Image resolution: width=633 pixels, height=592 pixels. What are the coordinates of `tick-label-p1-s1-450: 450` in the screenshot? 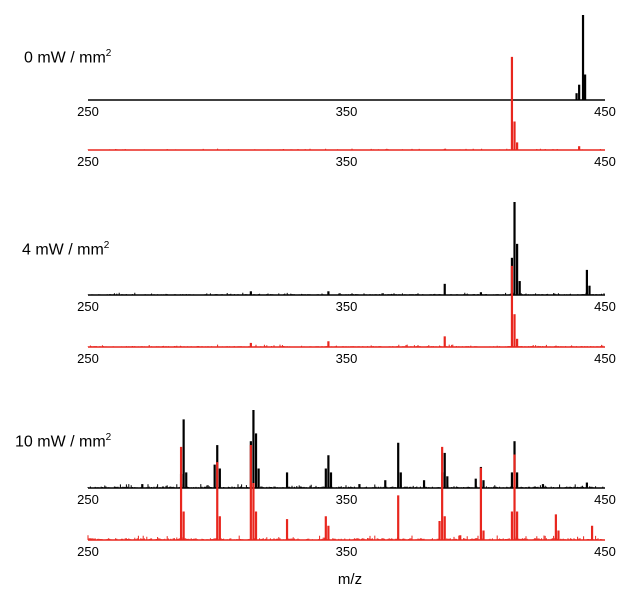 It's located at (605, 358).